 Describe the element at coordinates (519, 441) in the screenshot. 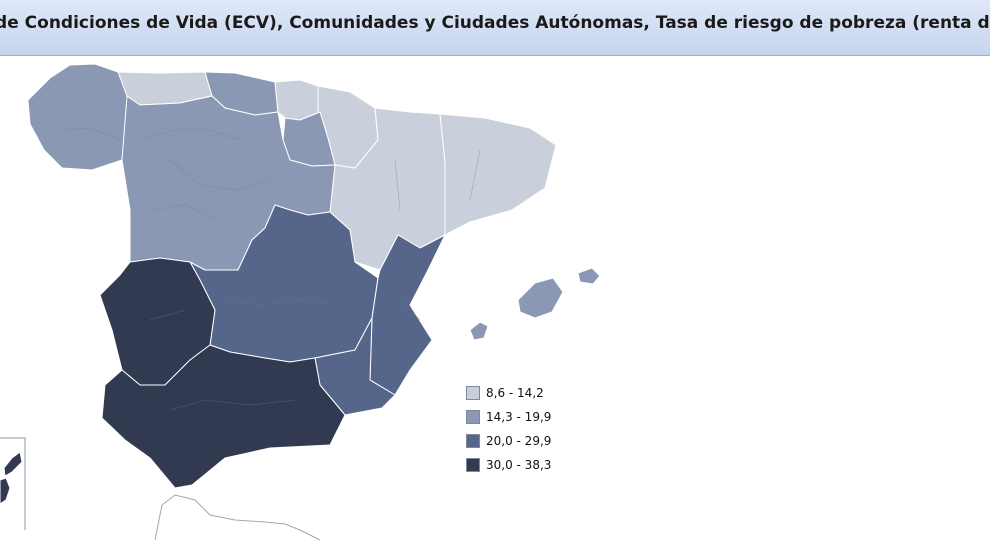

I see `legend-label: 20,0 - 29,9` at that location.